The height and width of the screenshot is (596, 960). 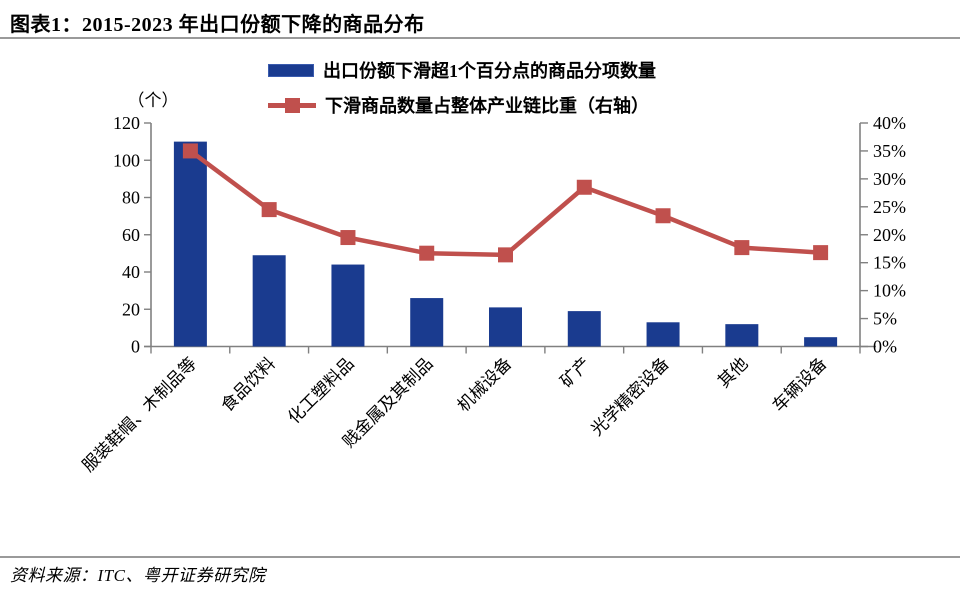 I want to click on chart-legend: 出口份额下滑超1个百分点的商品分项数量 下滑商品数量占整体产业链比重（右轴）, so click(x=462, y=87).